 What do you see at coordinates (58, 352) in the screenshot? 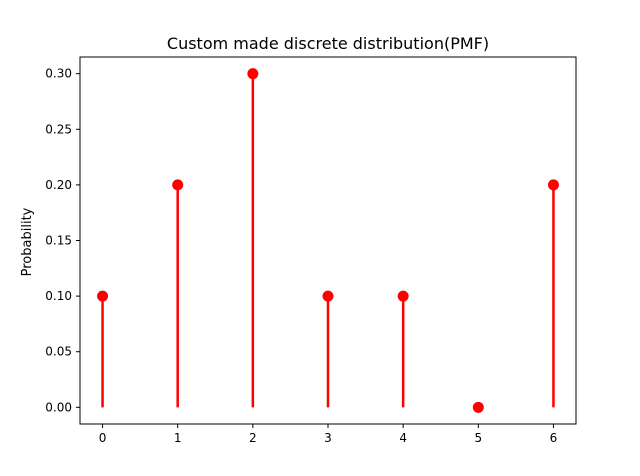
I see `y-tick-label-1: 0.05` at bounding box center [58, 352].